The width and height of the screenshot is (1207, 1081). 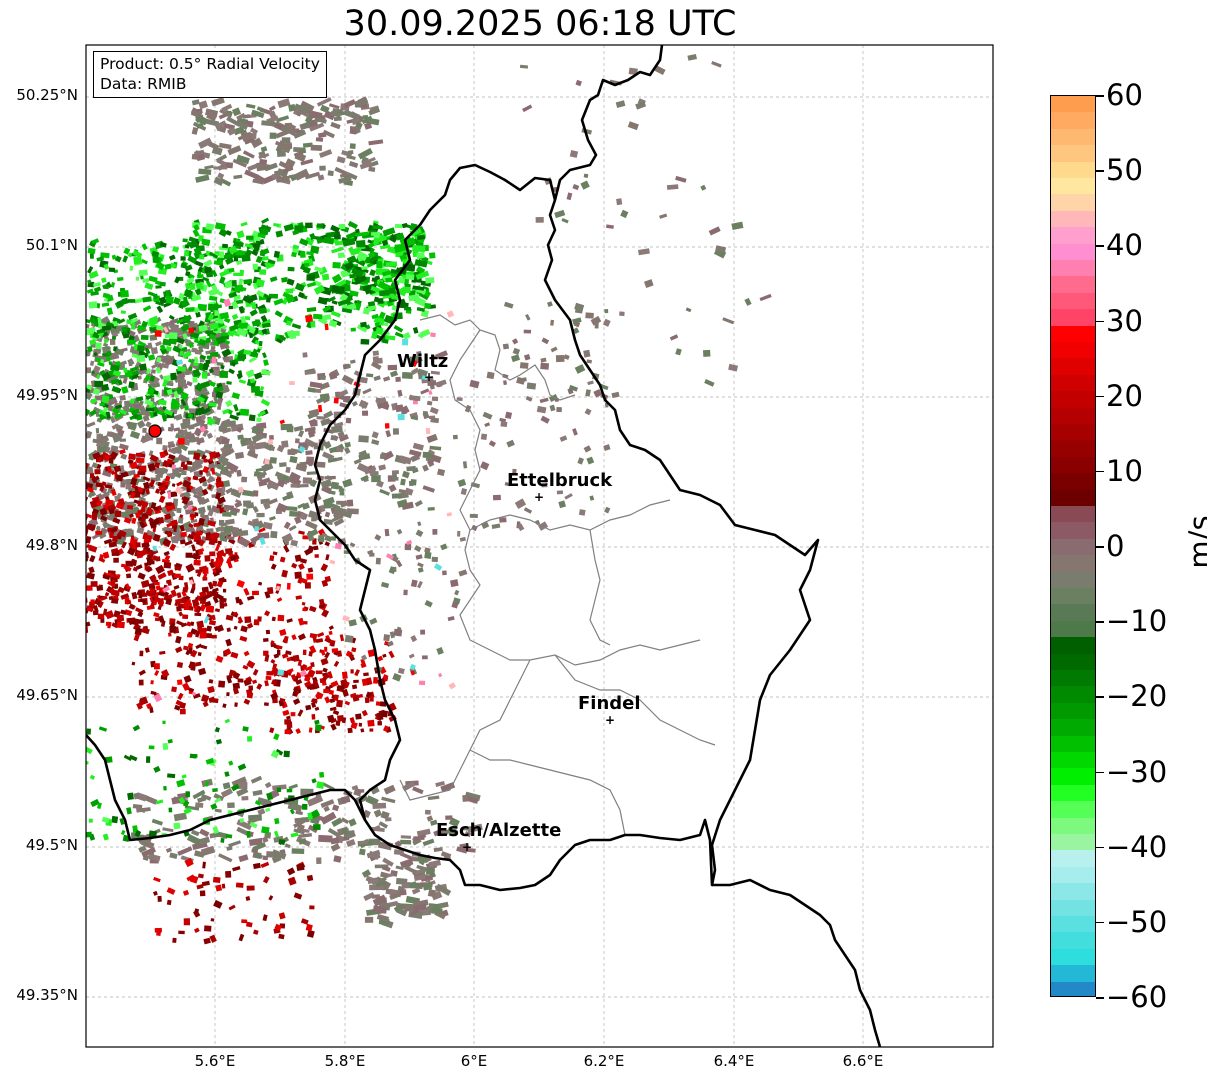 I want to click on colorbar-tick, so click(x=1100, y=922).